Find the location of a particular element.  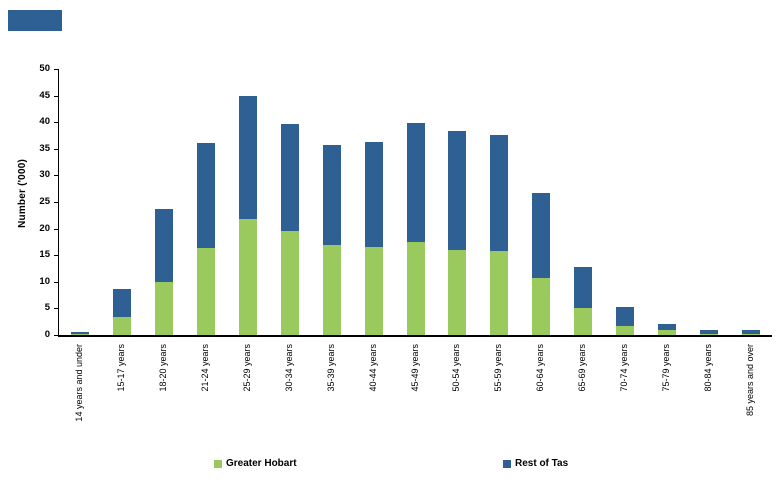

y-tick-label: 20 is located at coordinates (44, 228).